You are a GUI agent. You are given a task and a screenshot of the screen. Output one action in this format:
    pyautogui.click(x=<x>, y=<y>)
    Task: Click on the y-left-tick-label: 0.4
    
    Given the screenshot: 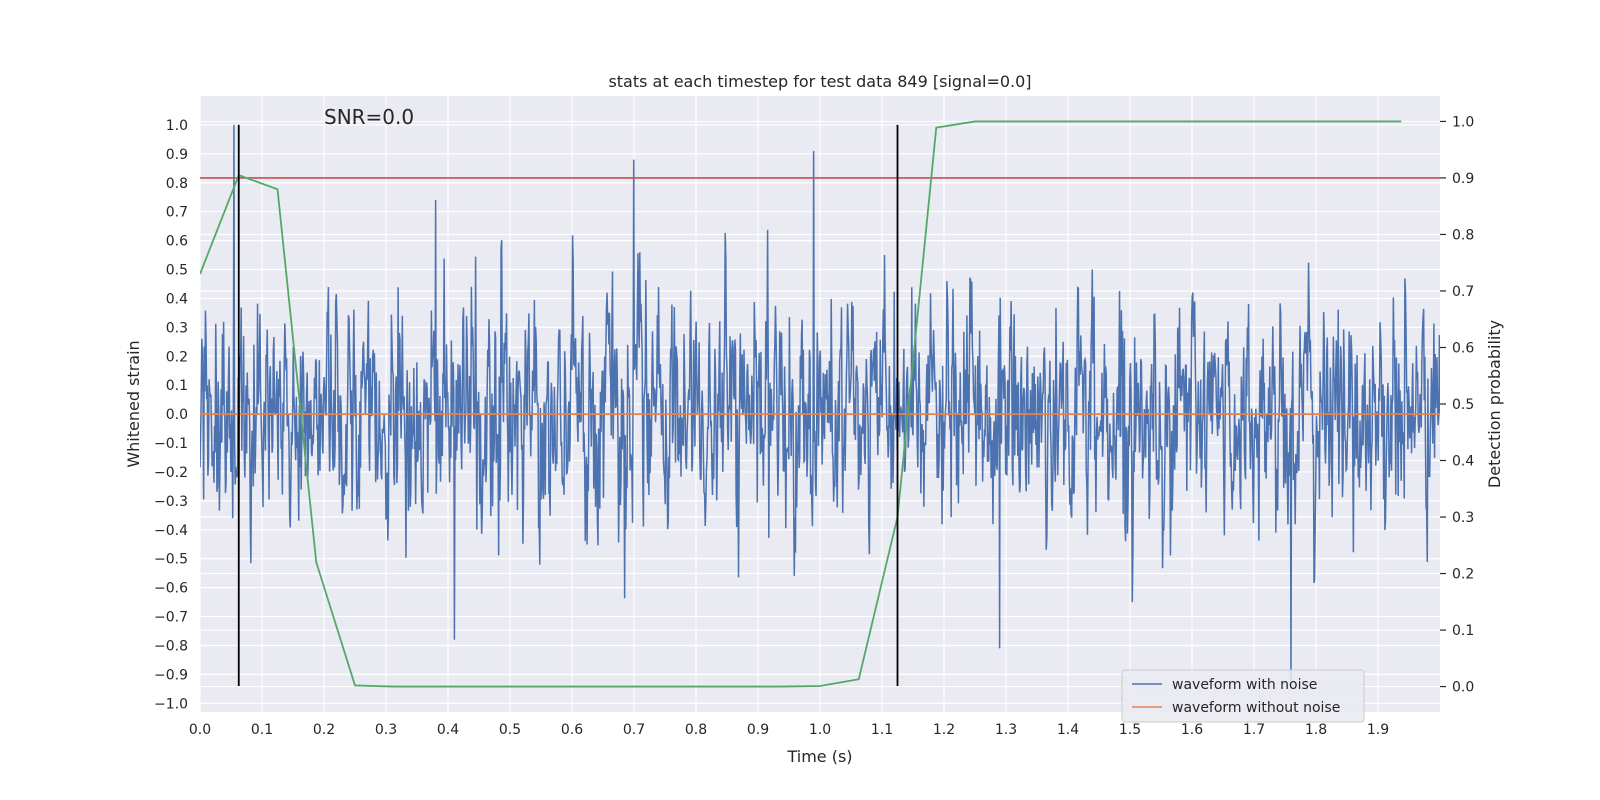 What is the action you would take?
    pyautogui.click(x=177, y=299)
    